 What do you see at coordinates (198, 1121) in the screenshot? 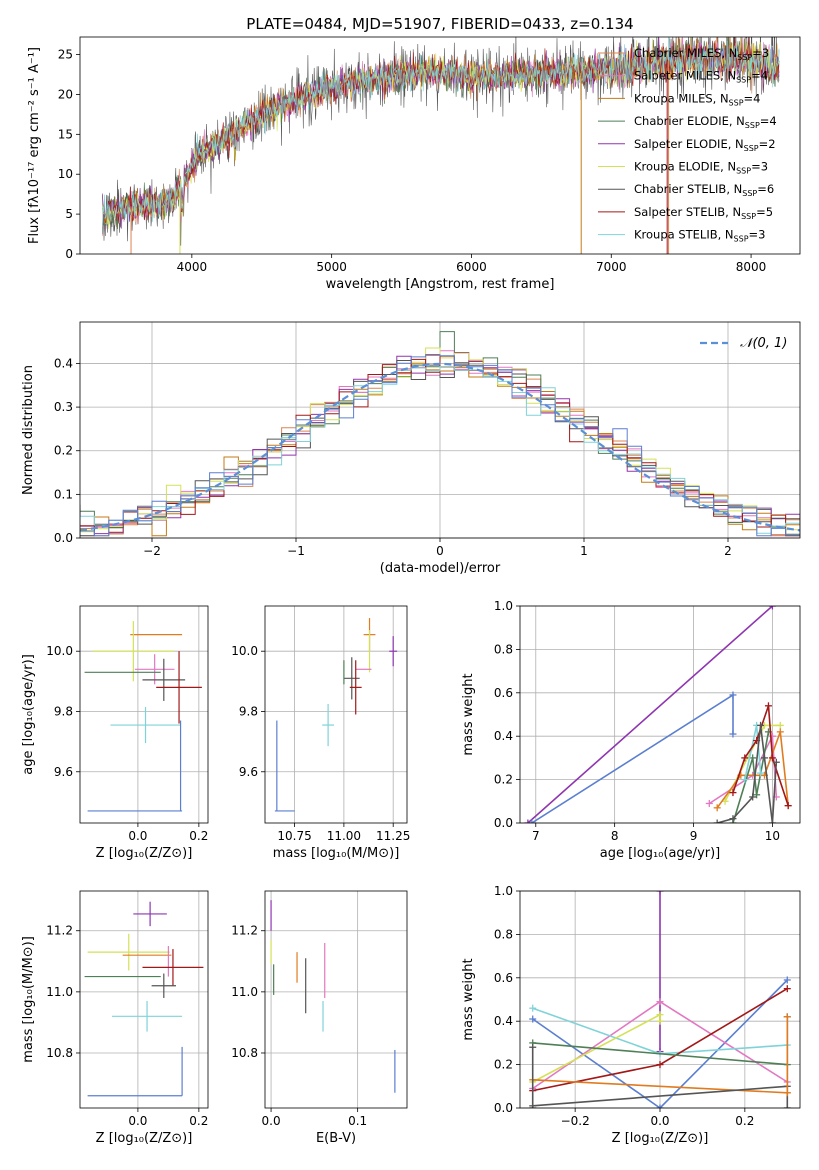
I see `x-tick-label: 0.2` at bounding box center [198, 1121].